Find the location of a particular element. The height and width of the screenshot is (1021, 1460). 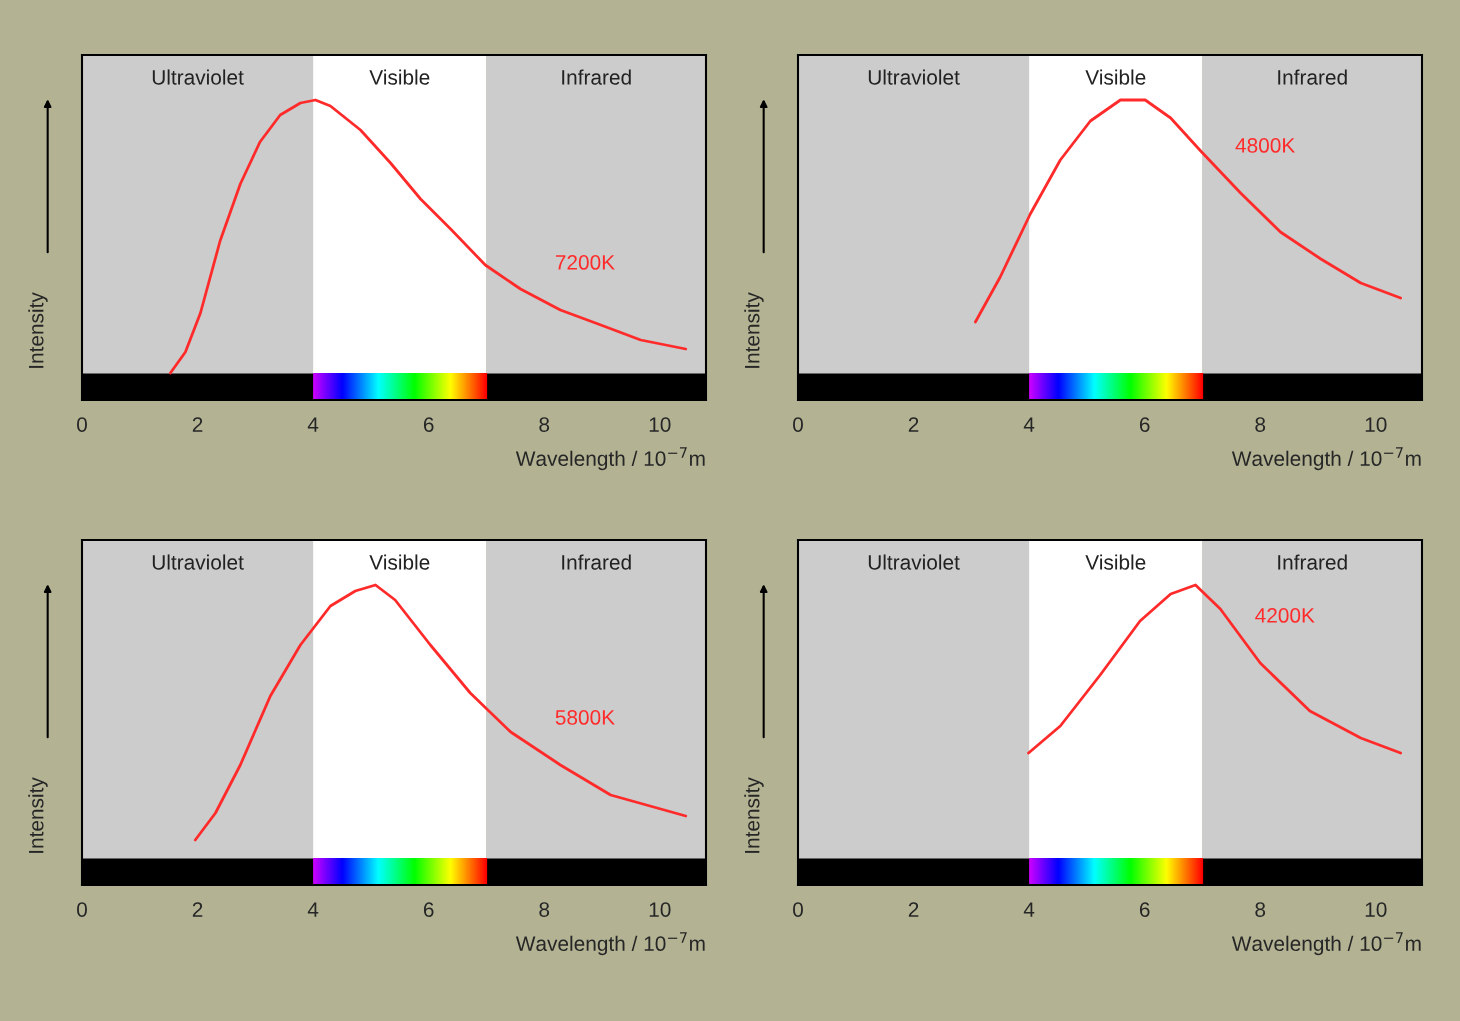

series-label: 4200K is located at coordinates (1285, 615).